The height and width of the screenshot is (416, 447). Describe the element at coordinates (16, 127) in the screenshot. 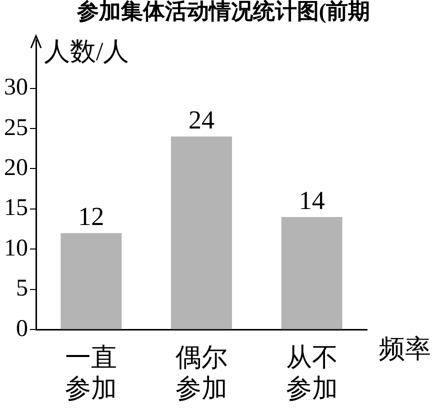

I see `y-tick-label: 25` at that location.